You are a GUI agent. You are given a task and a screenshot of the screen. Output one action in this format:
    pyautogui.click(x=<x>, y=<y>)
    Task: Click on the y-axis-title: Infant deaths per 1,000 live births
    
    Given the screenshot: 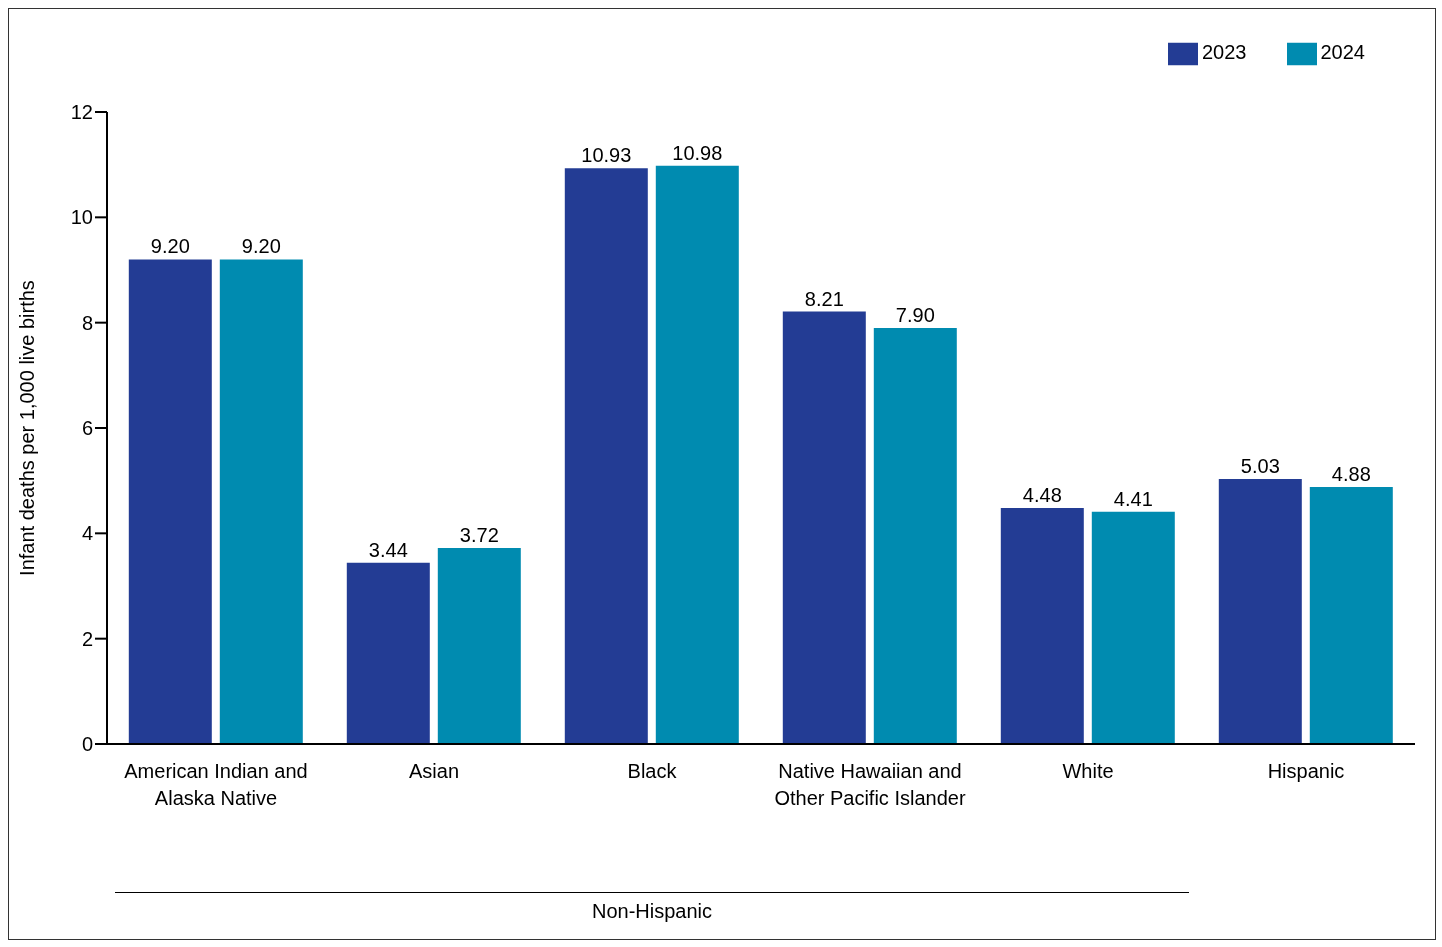 What is the action you would take?
    pyautogui.click(x=27, y=428)
    